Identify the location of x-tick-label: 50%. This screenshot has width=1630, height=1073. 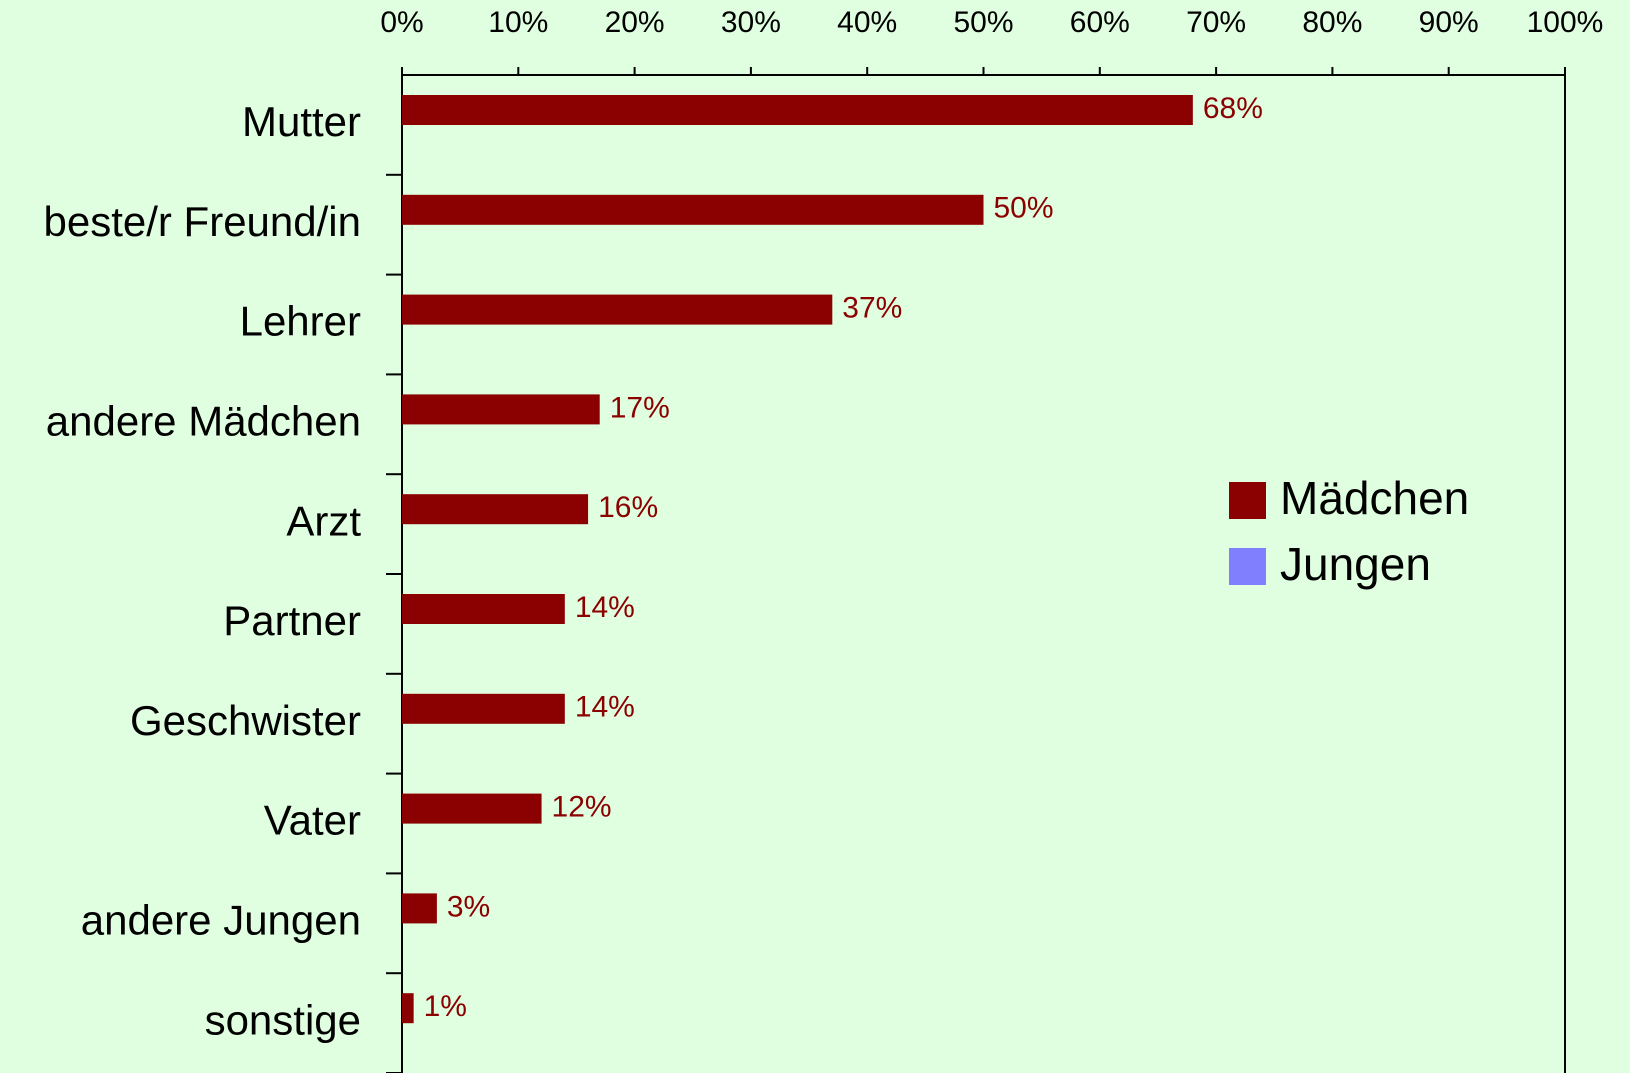
(983, 22).